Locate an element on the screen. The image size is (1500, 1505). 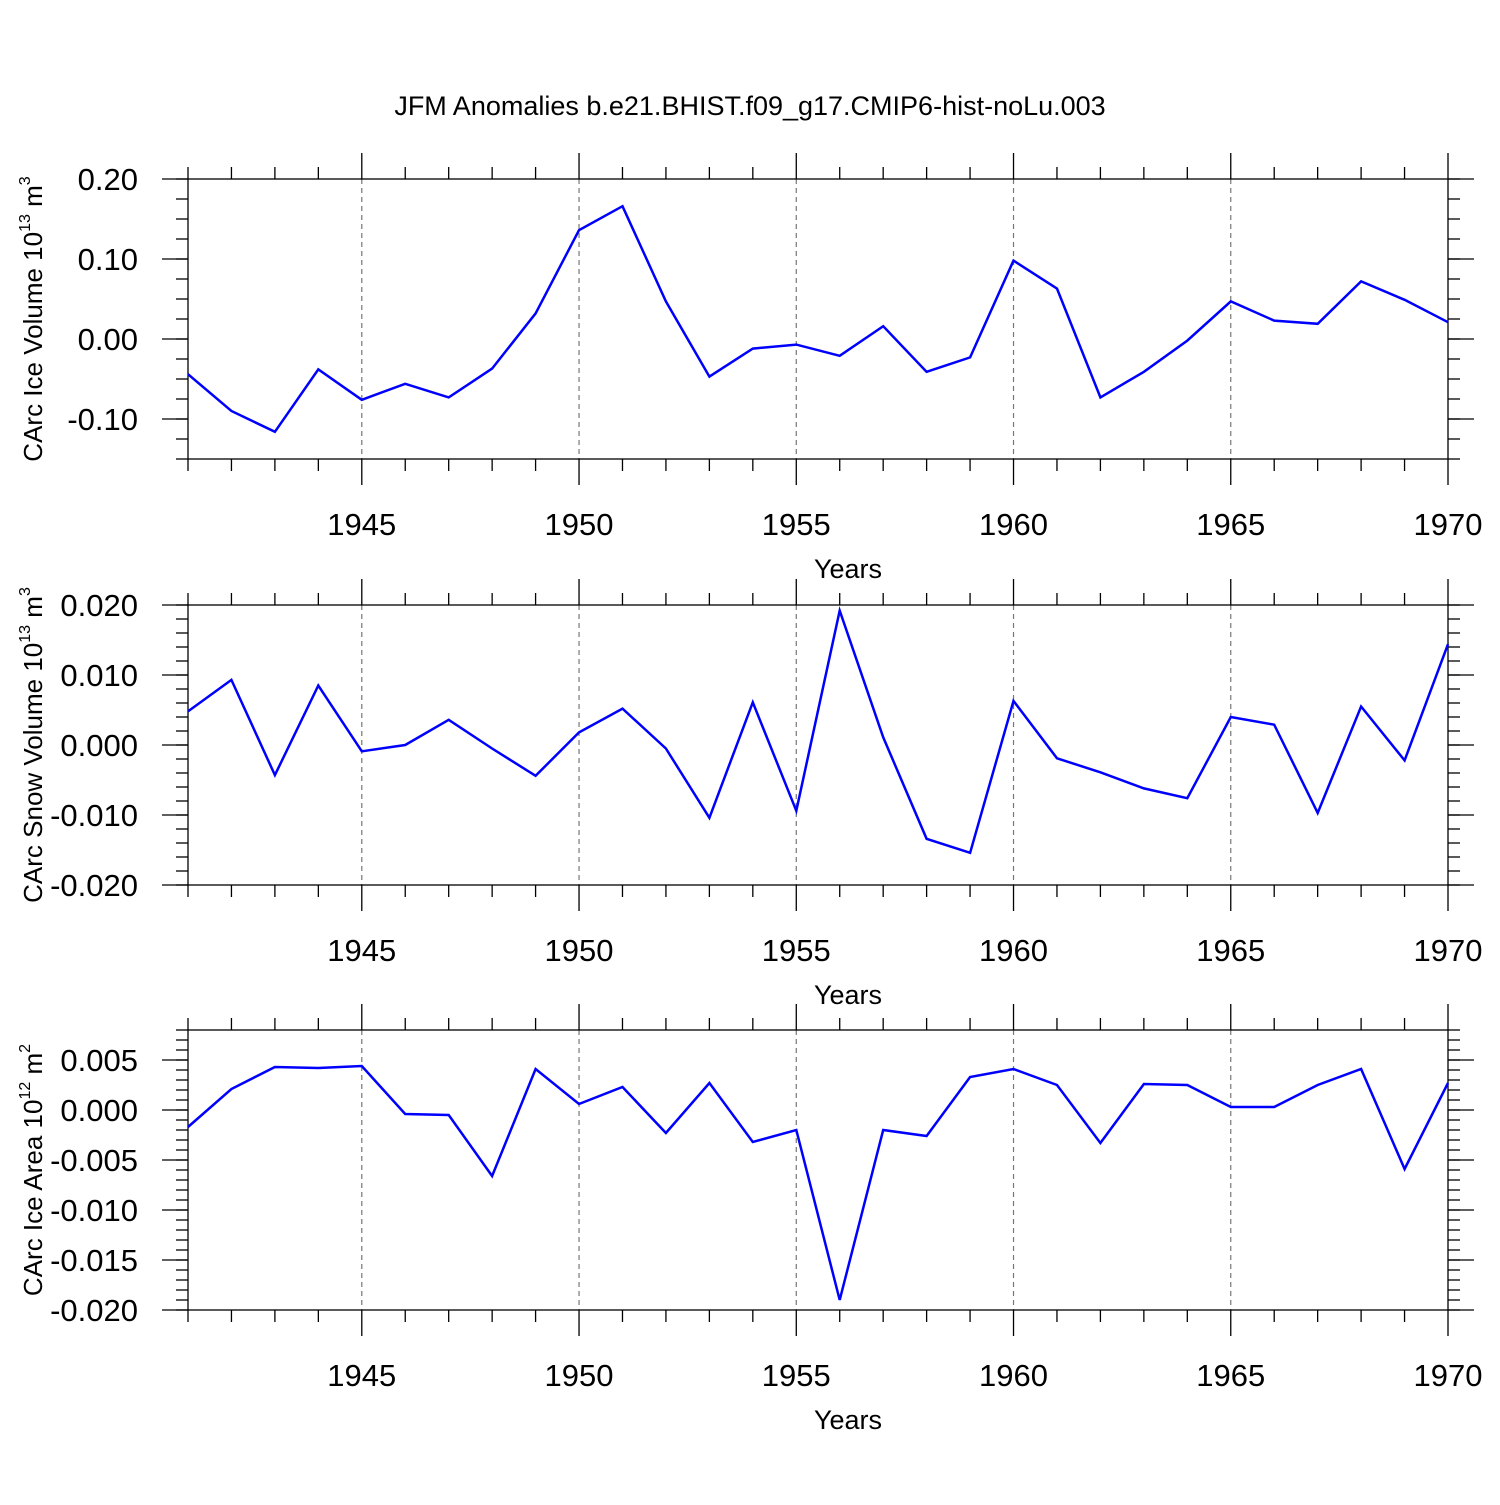
y-axis-label: CArc Ice Area 1012 m2 is located at coordinates (32, 1170).